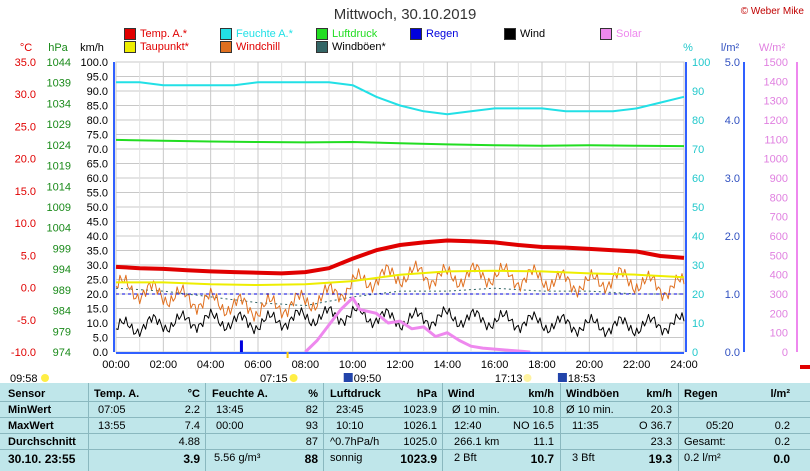 This screenshot has height=471, width=810. What do you see at coordinates (355, 394) in the screenshot?
I see `pressure-header: Luftdruck` at bounding box center [355, 394].